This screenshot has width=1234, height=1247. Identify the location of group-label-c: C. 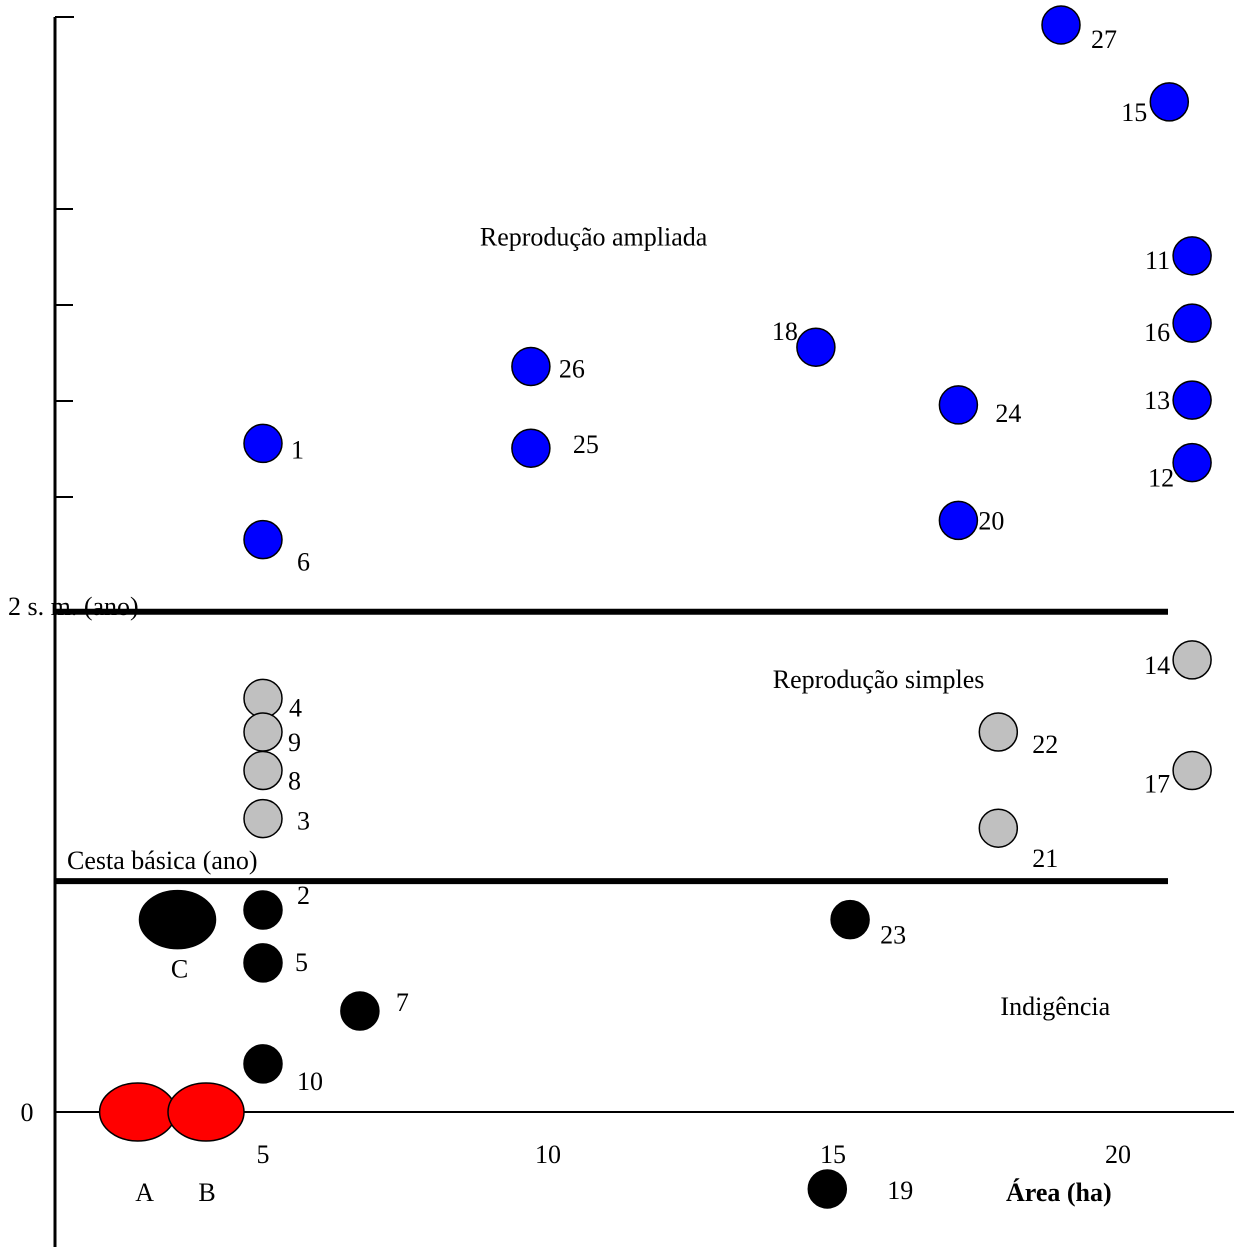
(179, 969).